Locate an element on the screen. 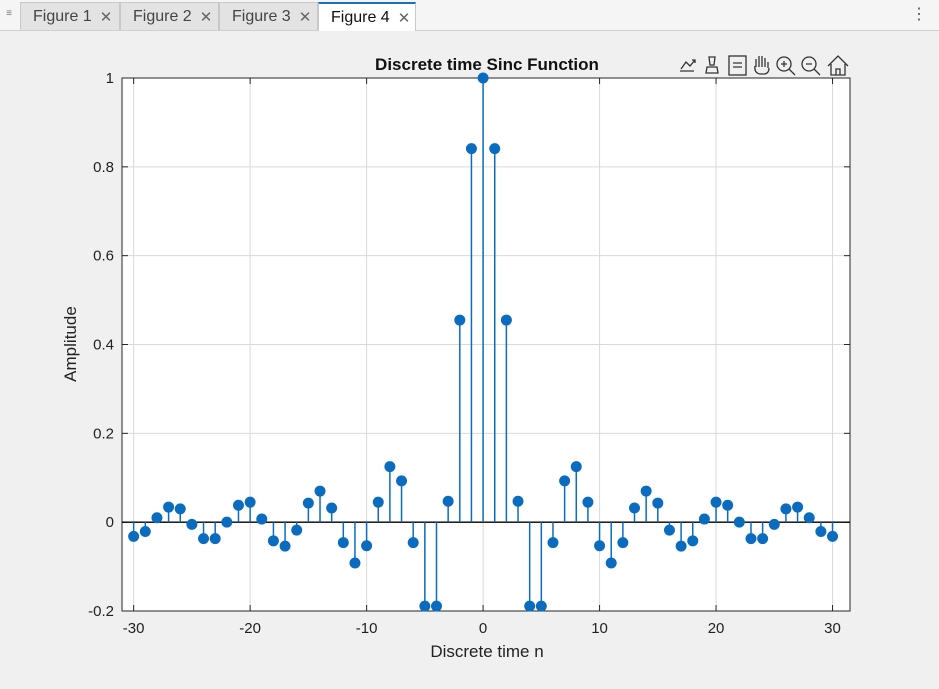 This screenshot has height=689, width=939. y-tick-label: -0.2 is located at coordinates (101, 611).